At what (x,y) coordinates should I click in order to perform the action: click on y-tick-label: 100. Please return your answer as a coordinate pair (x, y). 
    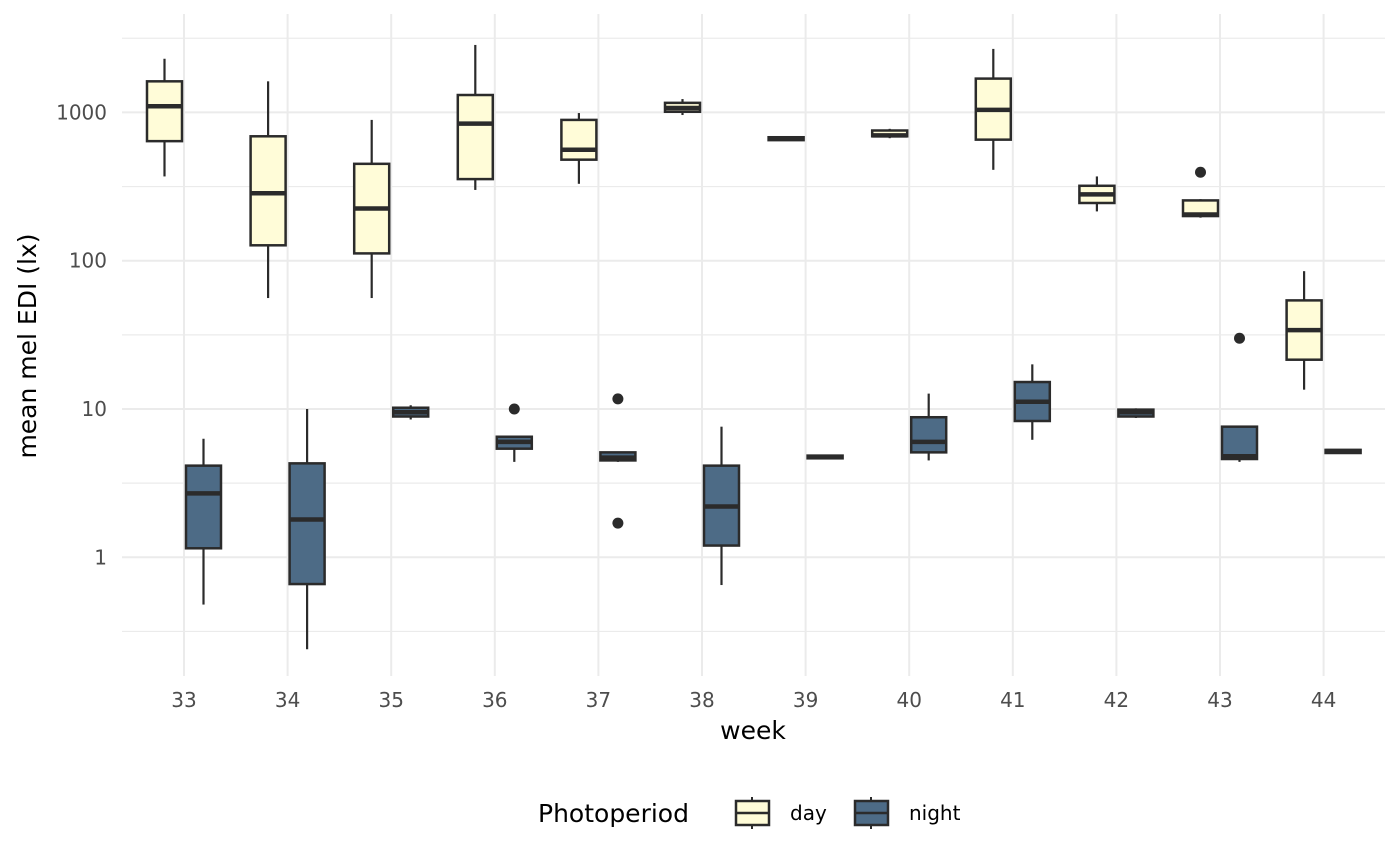
    Looking at the image, I should click on (88, 261).